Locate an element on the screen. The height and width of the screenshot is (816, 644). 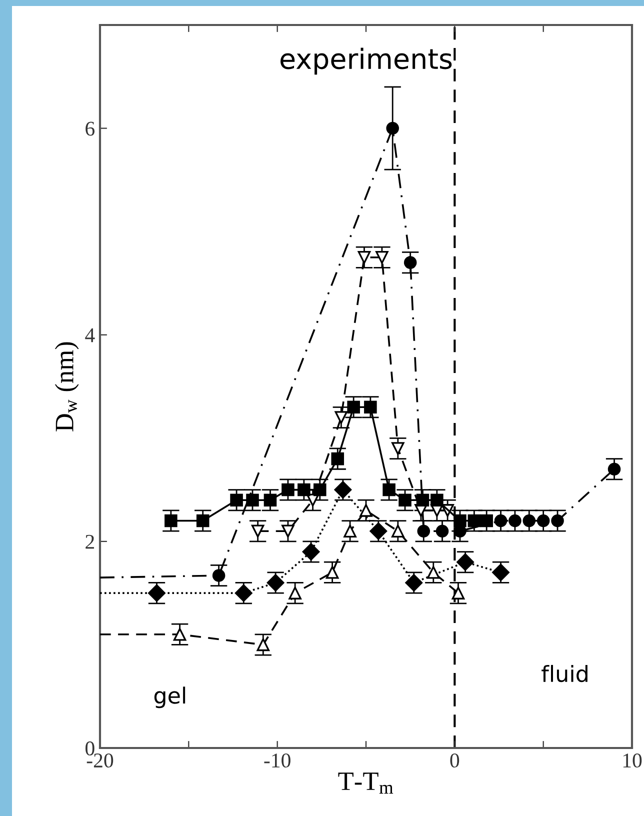
y-tick-label: 4 is located at coordinates (90, 335).